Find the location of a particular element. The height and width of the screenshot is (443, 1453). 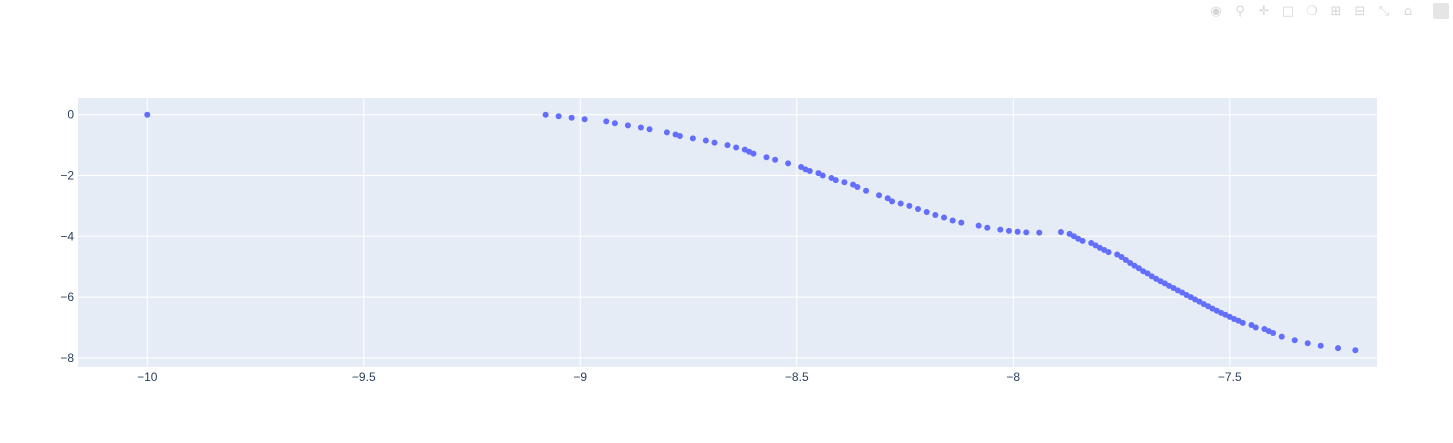

lasso-icon: ❍ is located at coordinates (1312, 11).